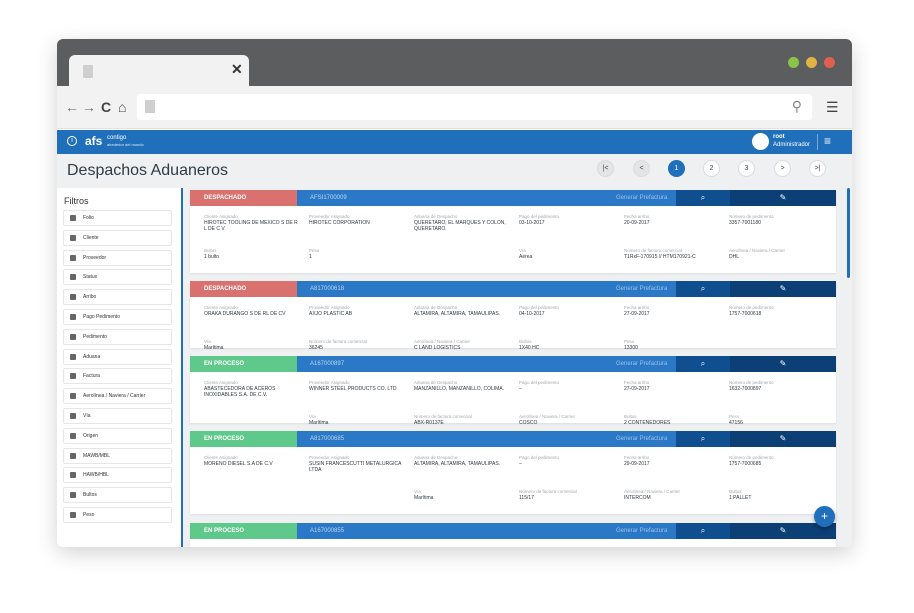  I want to click on field-label: Proveedor Asignado, so click(329, 307).